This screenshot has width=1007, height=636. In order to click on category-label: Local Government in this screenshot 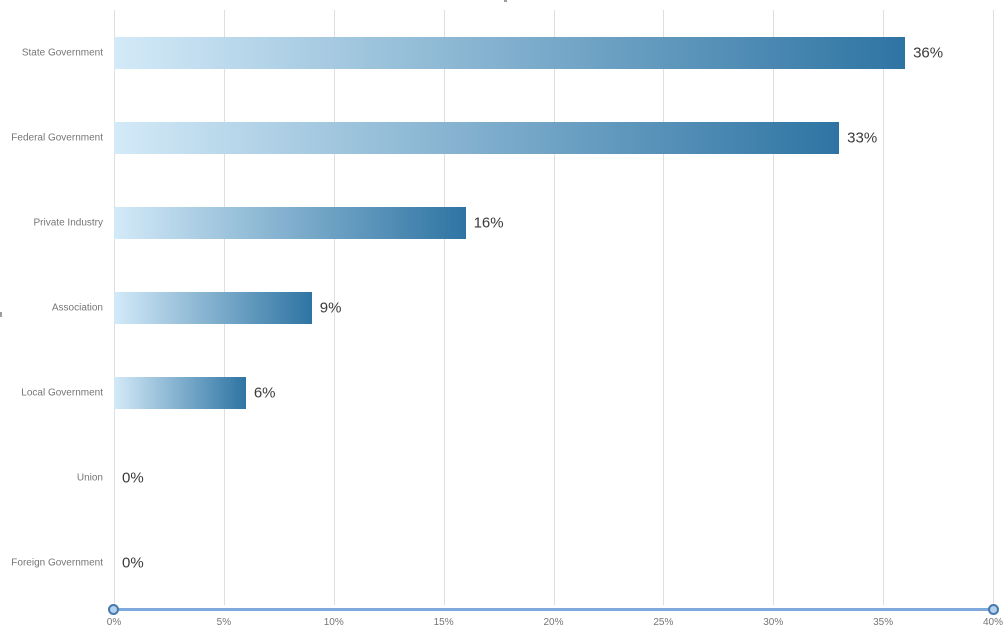, I will do `click(62, 392)`.